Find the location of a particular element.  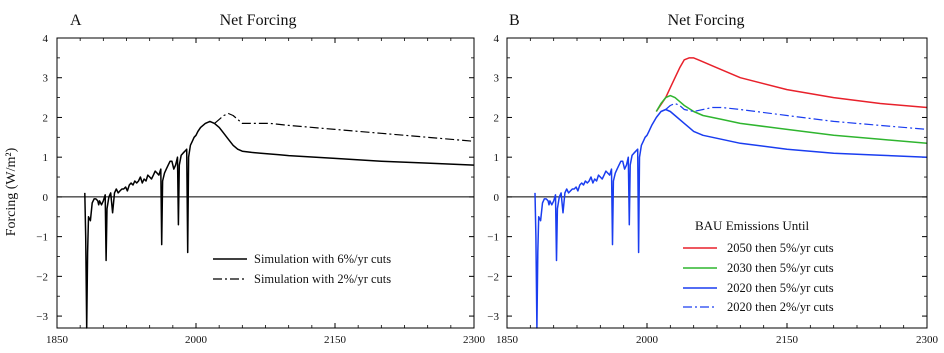

legend-b-title: BAU Emissions Until is located at coordinates (752, 225).